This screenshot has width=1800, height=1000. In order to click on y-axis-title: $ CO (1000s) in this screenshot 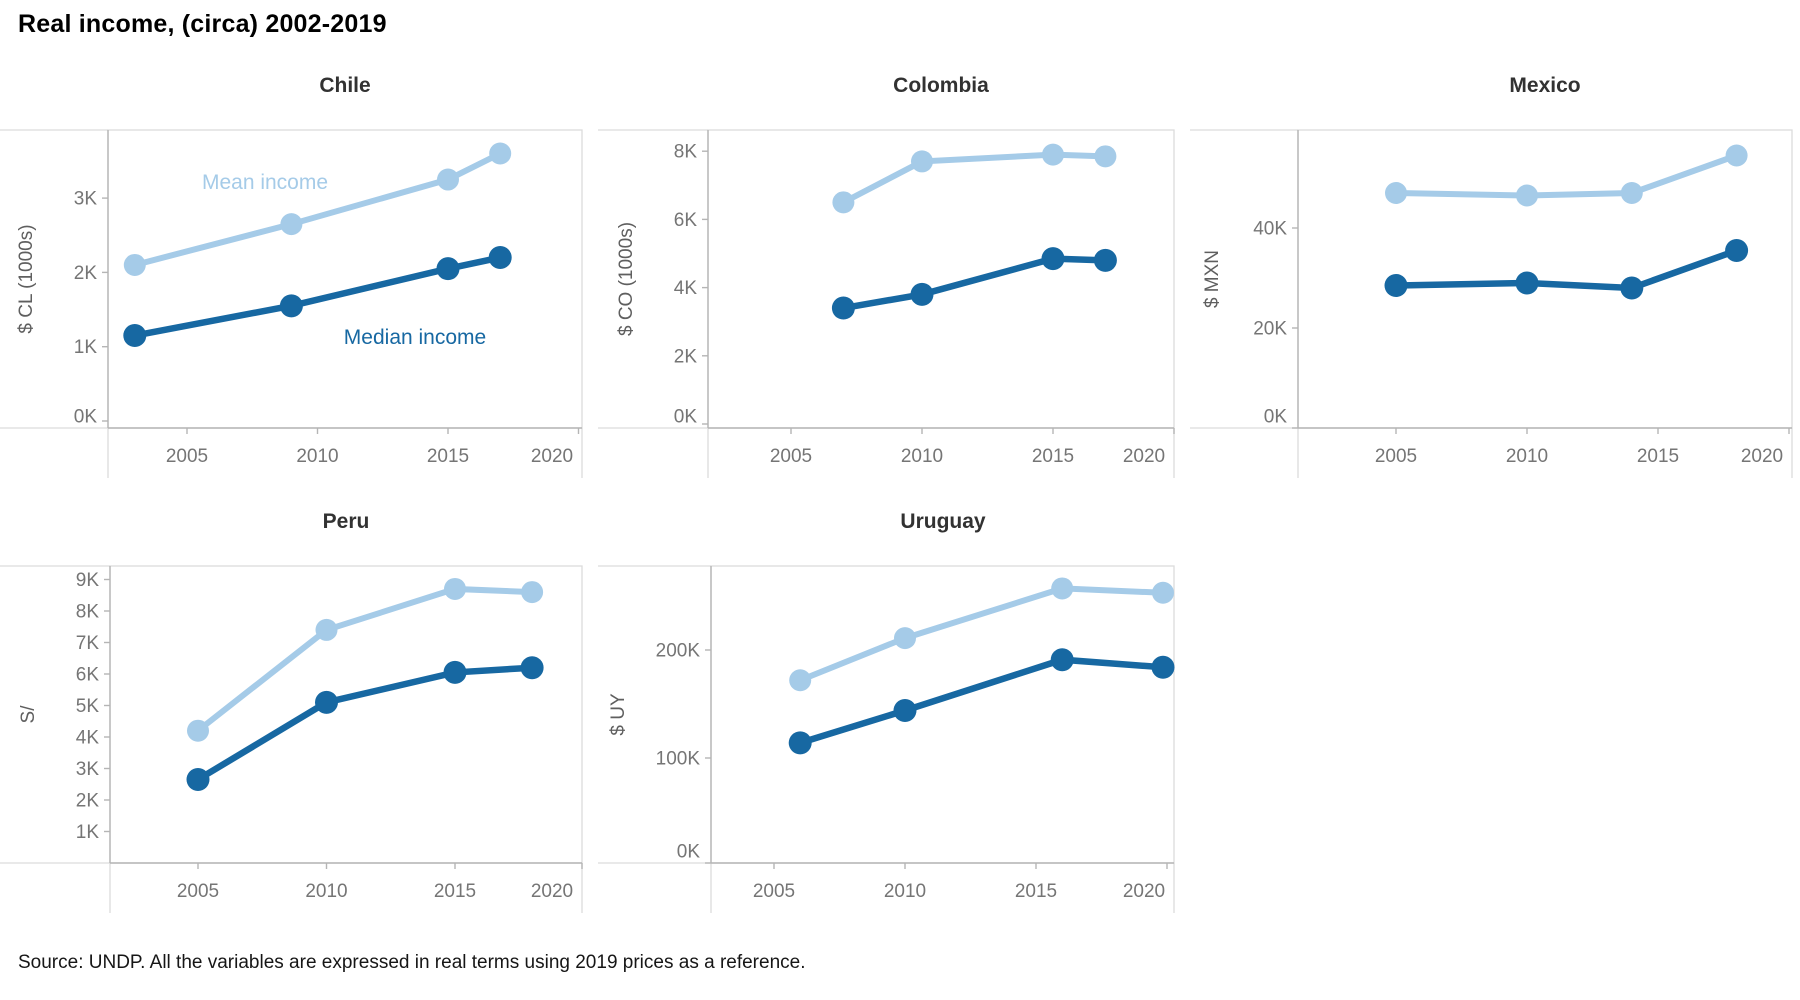, I will do `click(626, 279)`.